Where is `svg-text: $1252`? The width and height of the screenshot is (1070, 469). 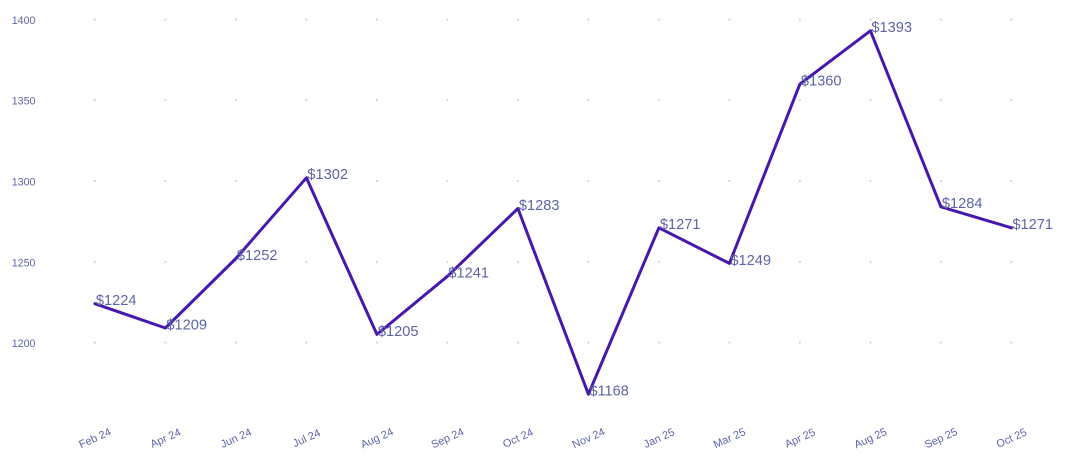 svg-text: $1252 is located at coordinates (257, 256).